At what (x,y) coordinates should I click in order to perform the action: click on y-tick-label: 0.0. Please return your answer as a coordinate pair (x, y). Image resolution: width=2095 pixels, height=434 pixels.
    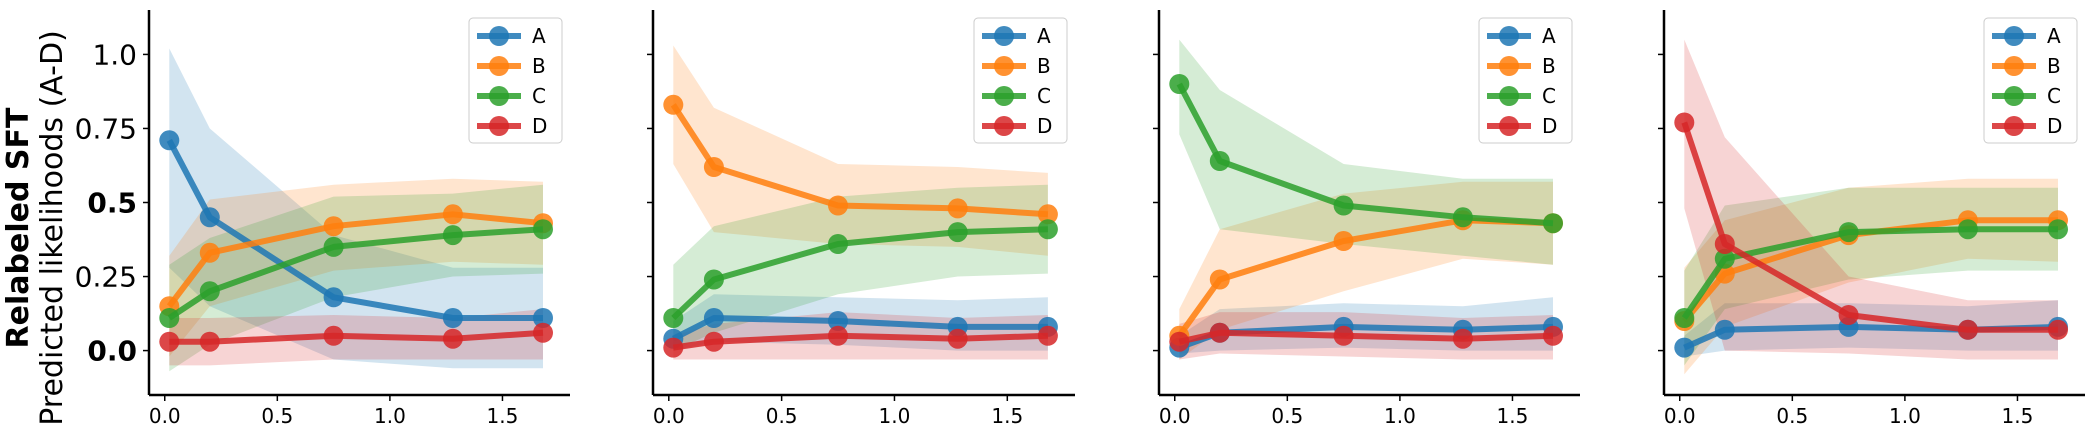
    Looking at the image, I should click on (112, 351).